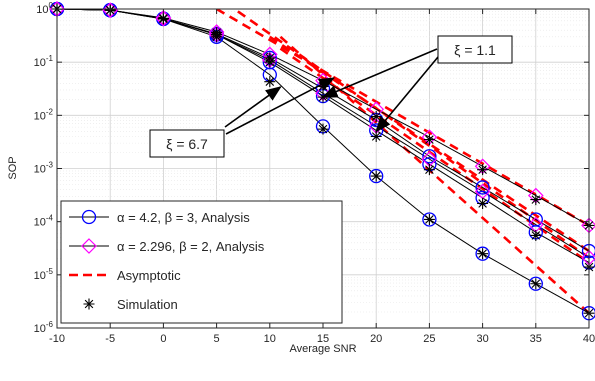 This screenshot has height=381, width=595. I want to click on y-tick-label: 10⁰, so click(44, 8).